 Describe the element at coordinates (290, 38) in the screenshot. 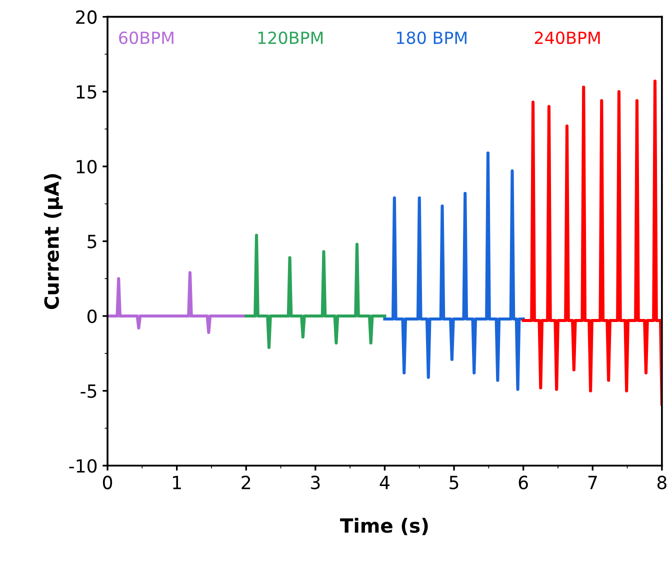

I see `text: 120BPM` at that location.